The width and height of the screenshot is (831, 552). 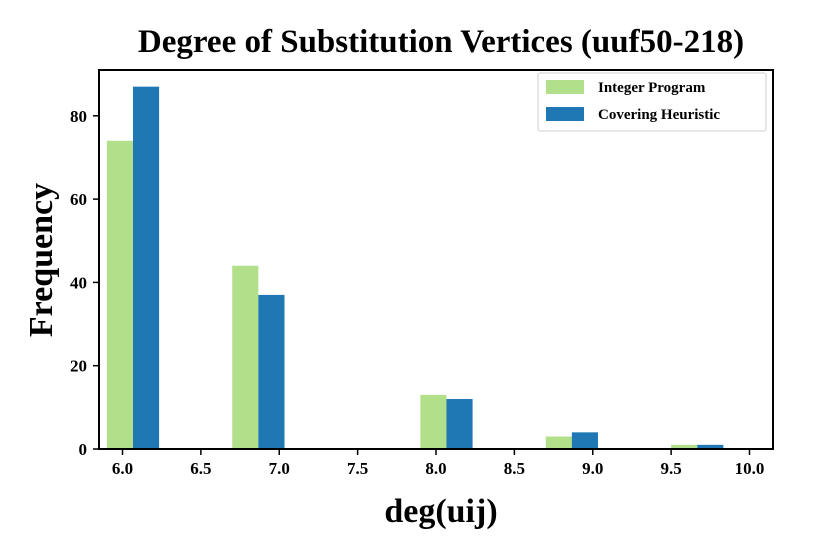 What do you see at coordinates (78, 199) in the screenshot?
I see `y-tick-label: 60` at bounding box center [78, 199].